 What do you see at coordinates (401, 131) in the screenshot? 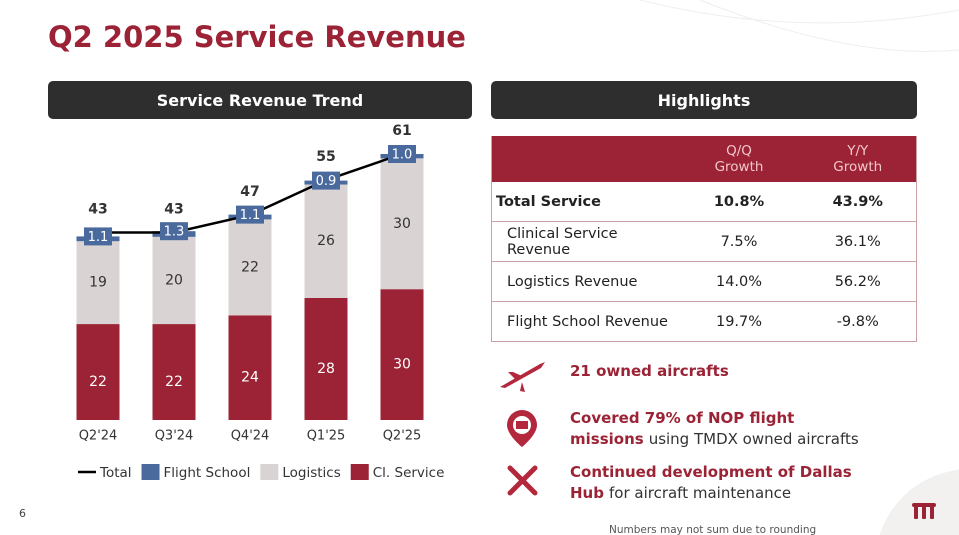
I see `total-label: 61` at bounding box center [401, 131].